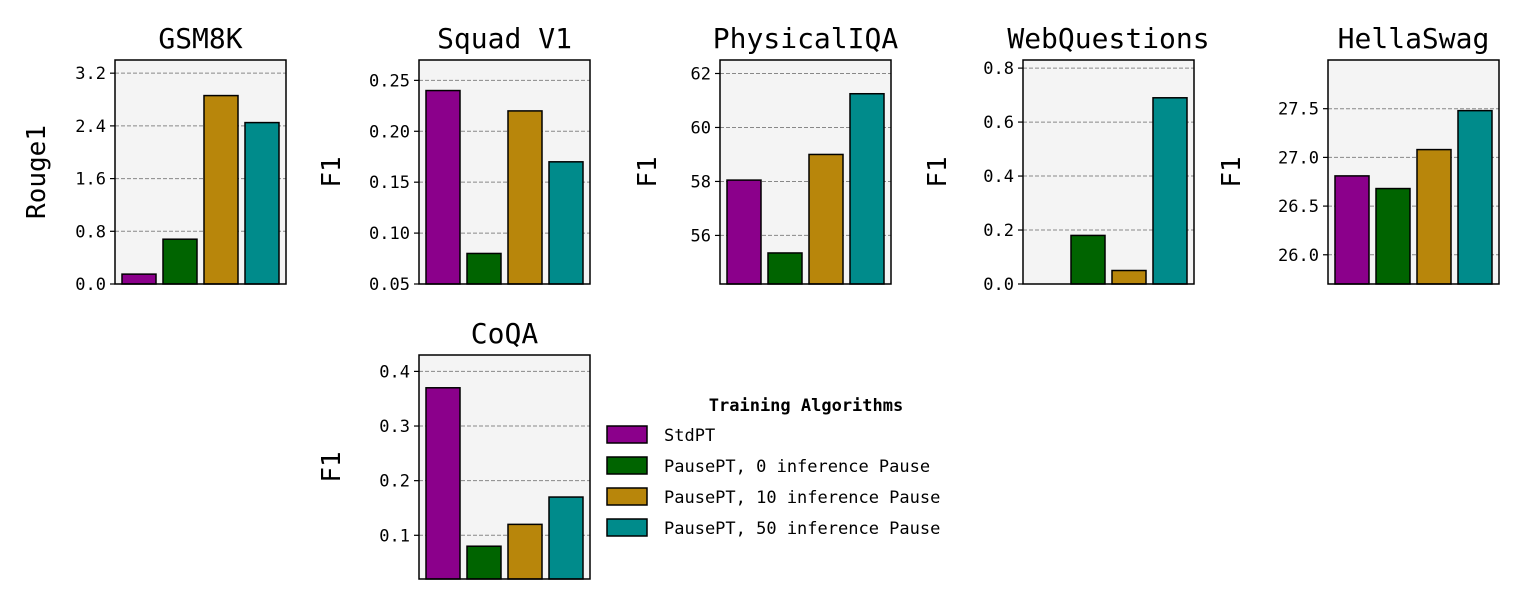  Describe the element at coordinates (1170, 191) in the screenshot. I see `chart-webquestions-bar-pausept-50-inference-pause` at that location.